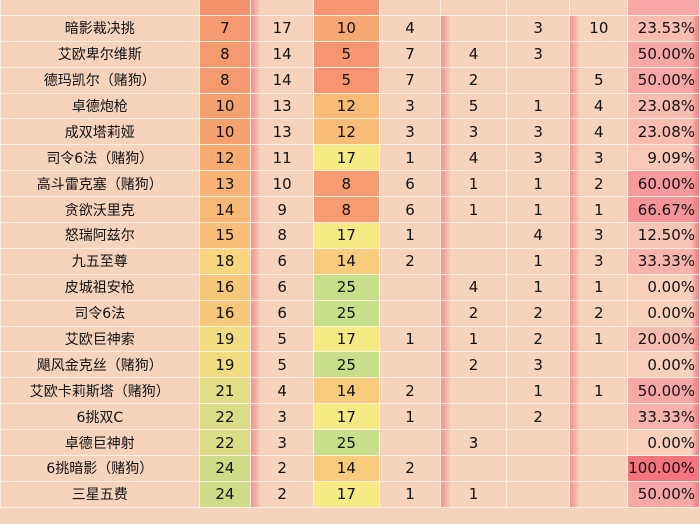 The width and height of the screenshot is (700, 524). I want to click on cell-value: 100.00%, so click(661, 468).